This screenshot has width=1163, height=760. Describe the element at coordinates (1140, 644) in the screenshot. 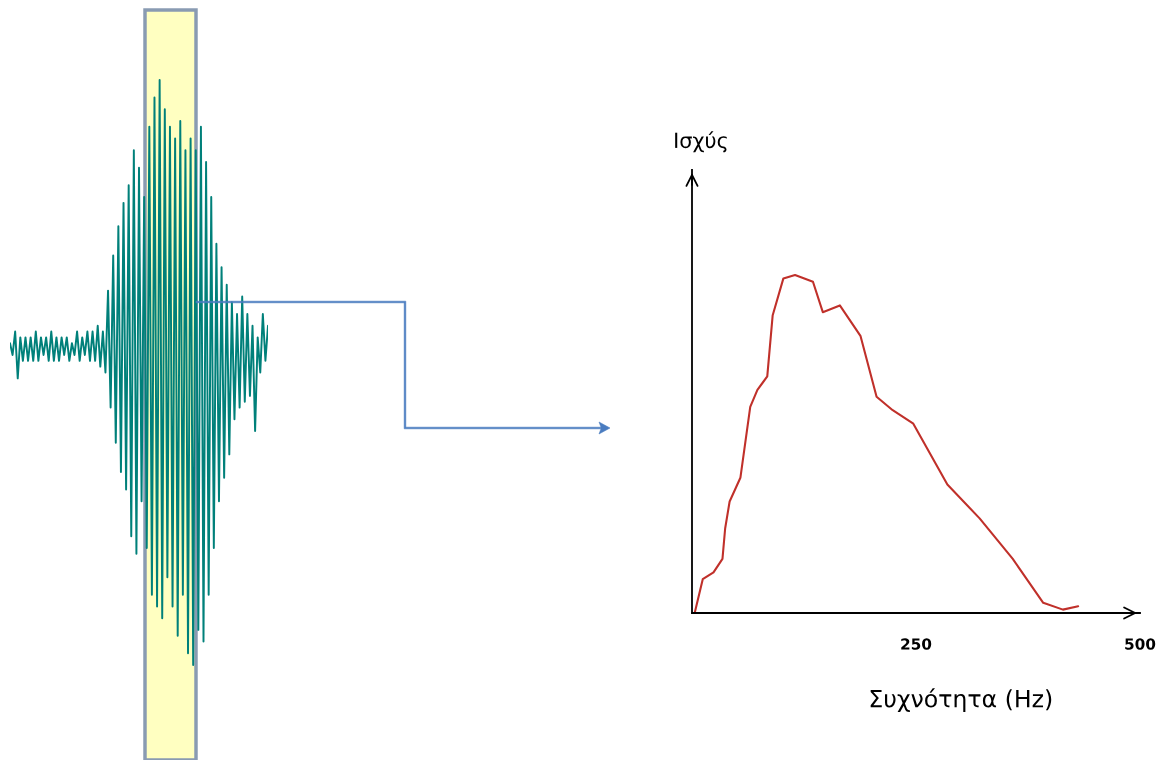

I see `x-tick-label: 500` at that location.